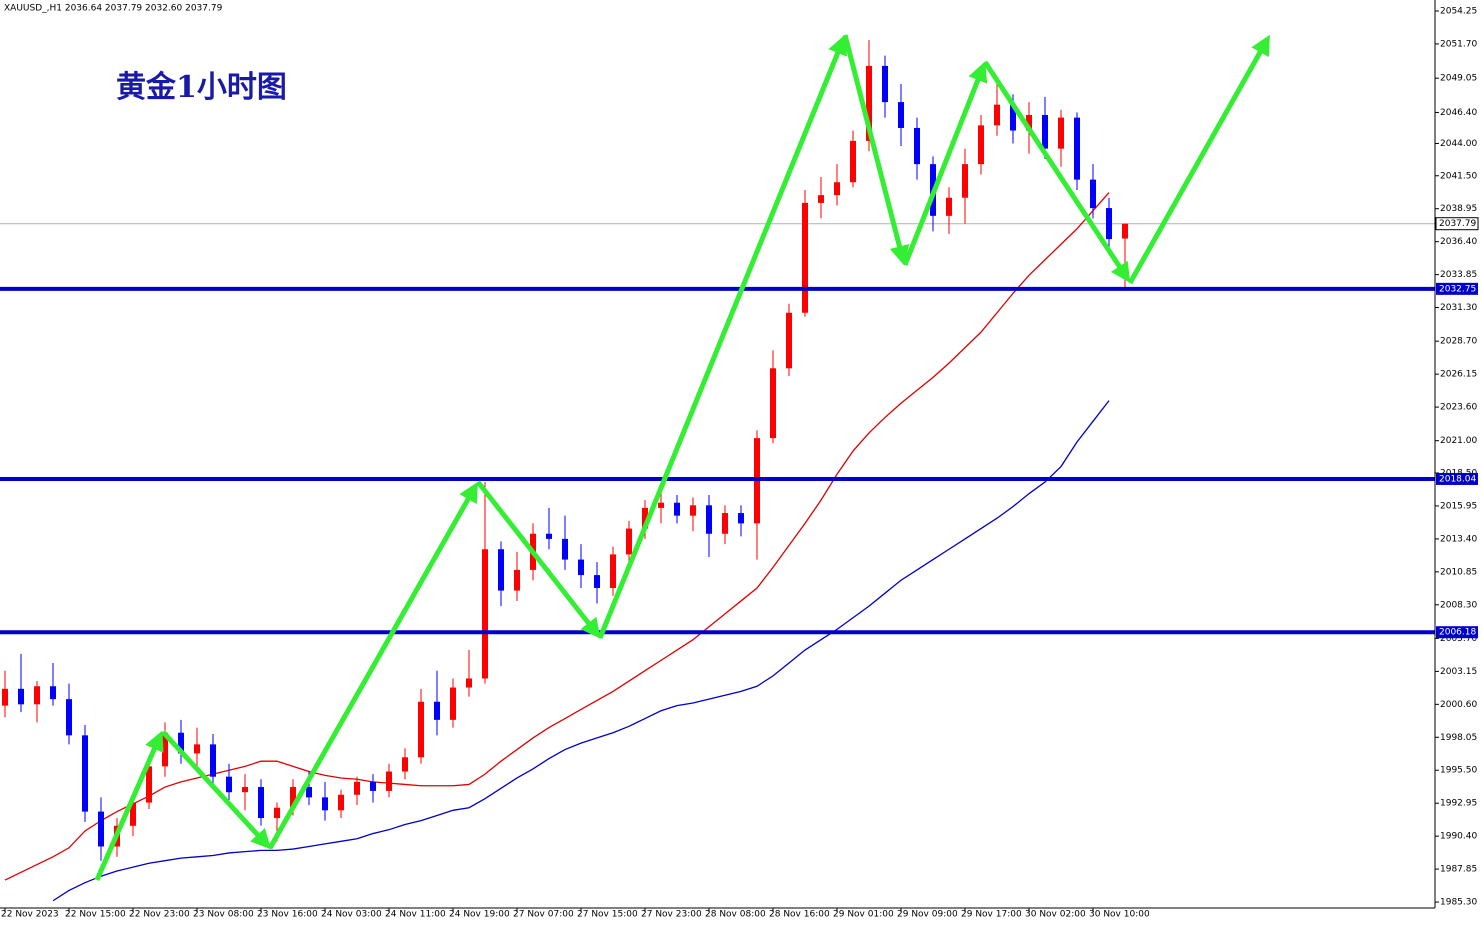 The image size is (1482, 929). What do you see at coordinates (1458, 375) in the screenshot?
I see `y-tick-label: 2026.15` at bounding box center [1458, 375].